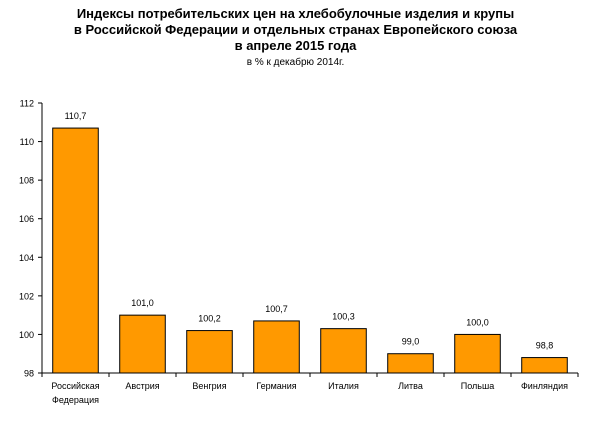 This screenshot has height=425, width=591. Describe the element at coordinates (276, 386) in the screenshot. I see `x-tick-label: Германия` at that location.